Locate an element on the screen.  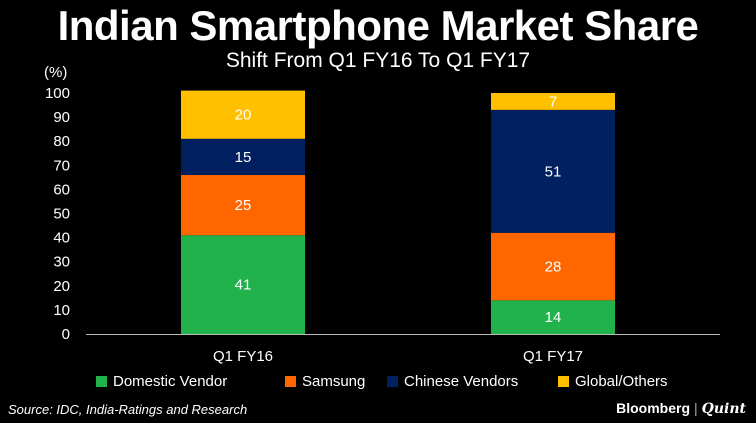
y-tick-label: 60 is located at coordinates (61, 189).